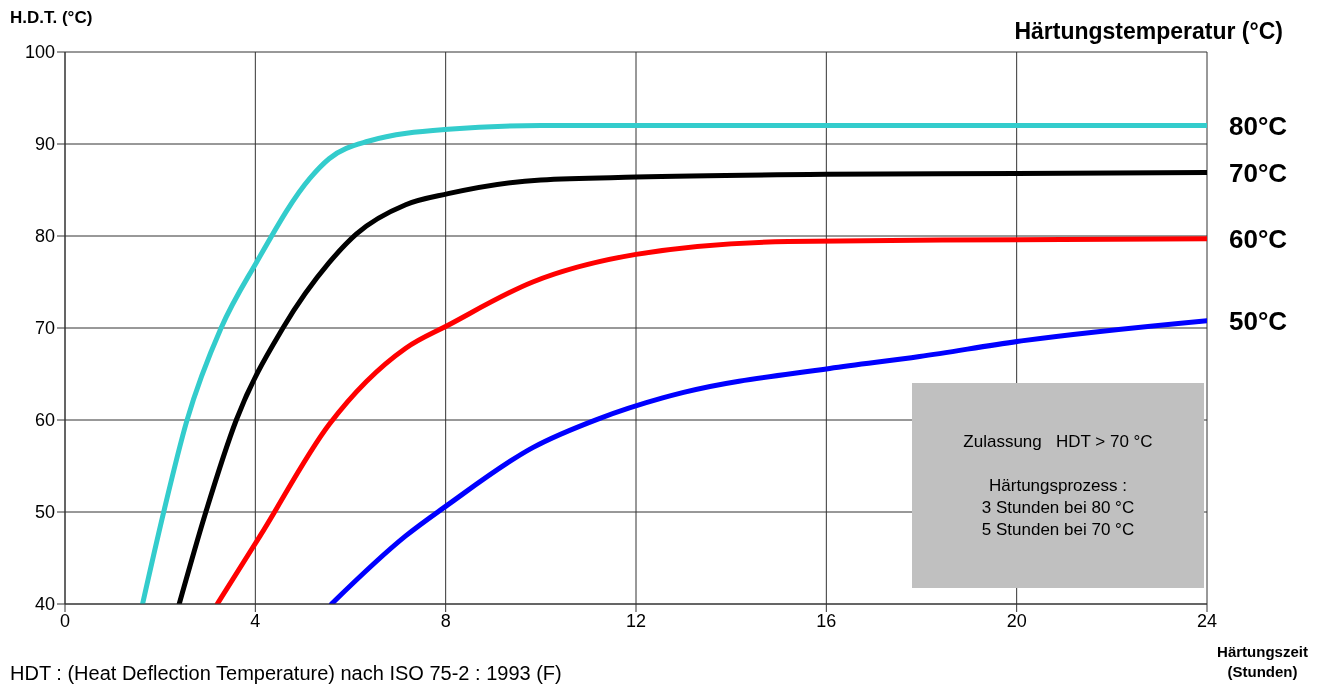 The width and height of the screenshot is (1341, 697). Describe the element at coordinates (1258, 172) in the screenshot. I see `series-label: 70°C` at that location.